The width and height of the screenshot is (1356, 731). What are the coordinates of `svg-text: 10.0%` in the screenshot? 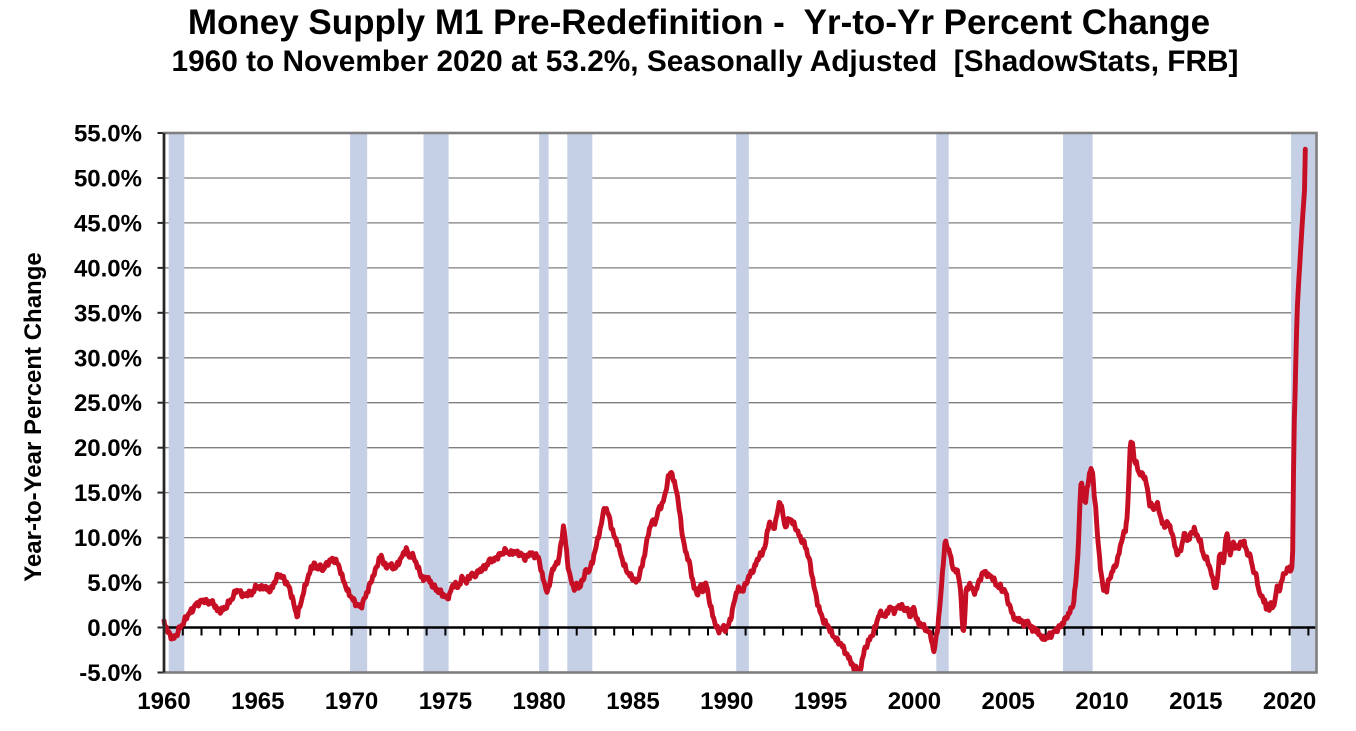 It's located at (108, 538).